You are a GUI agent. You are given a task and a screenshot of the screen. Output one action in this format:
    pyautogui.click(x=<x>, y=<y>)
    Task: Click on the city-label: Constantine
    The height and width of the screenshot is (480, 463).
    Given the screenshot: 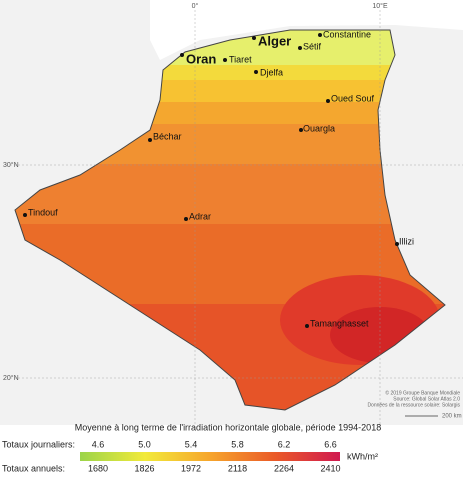 What is the action you would take?
    pyautogui.click(x=347, y=34)
    